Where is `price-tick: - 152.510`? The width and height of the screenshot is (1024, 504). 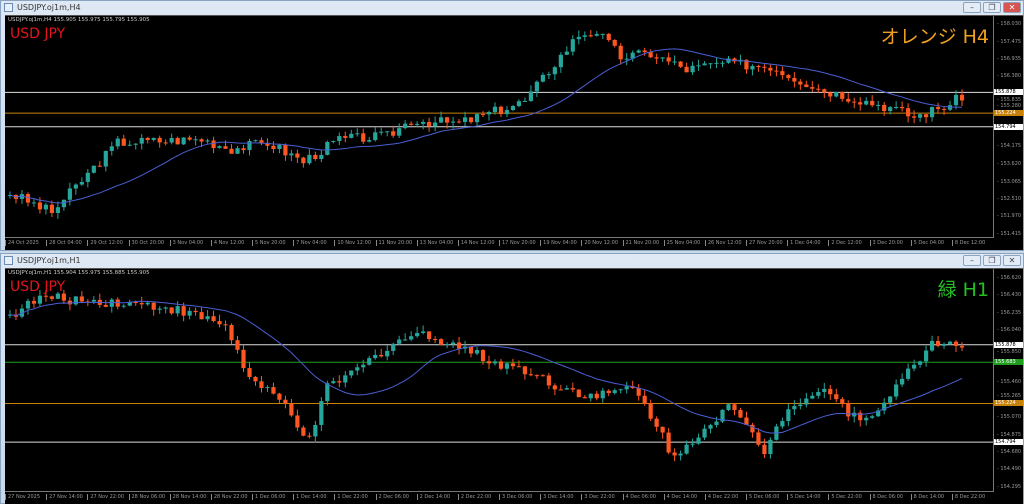 price-tick: - 152.510 is located at coordinates (1009, 199).